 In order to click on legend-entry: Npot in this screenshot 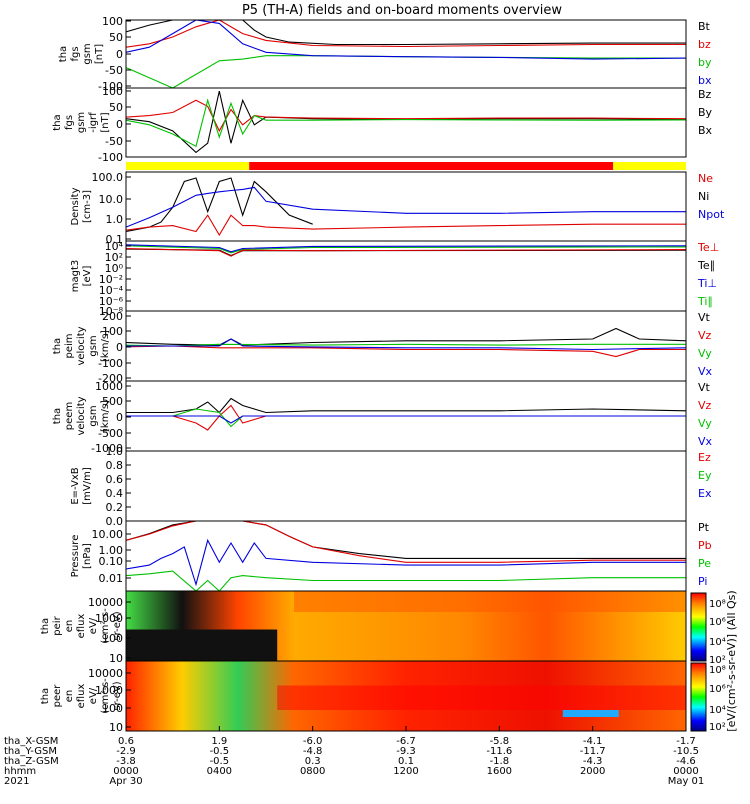, I will do `click(711, 214)`.